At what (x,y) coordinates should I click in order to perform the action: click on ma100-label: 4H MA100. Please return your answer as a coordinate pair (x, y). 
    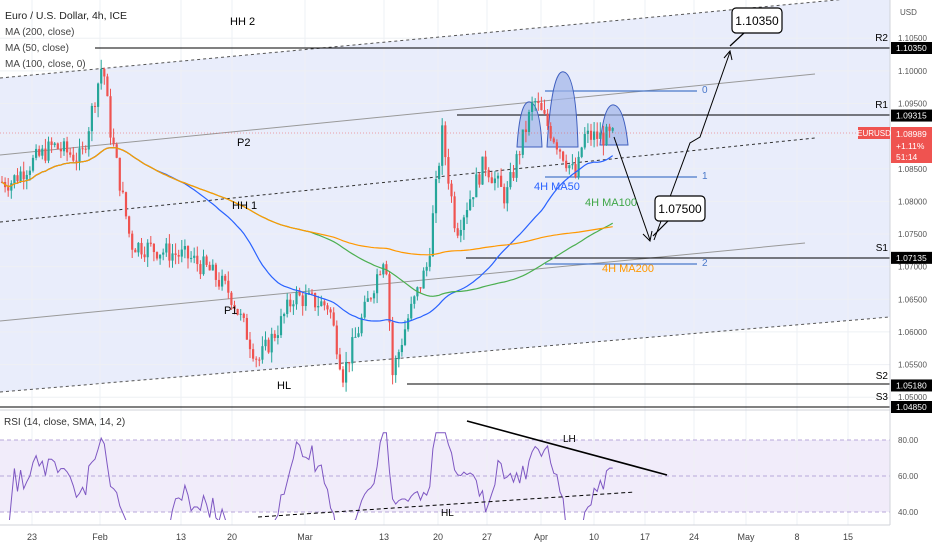
    Looking at the image, I should click on (611, 203).